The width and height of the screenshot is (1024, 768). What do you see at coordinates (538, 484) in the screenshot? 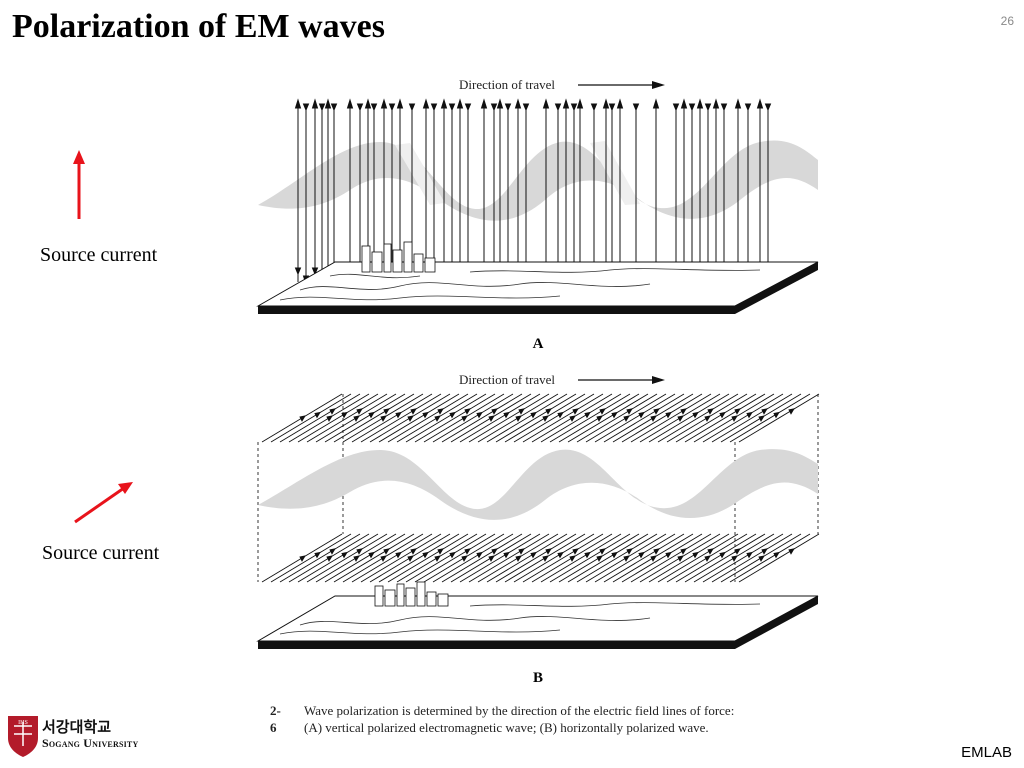
I see `wave-band-b` at bounding box center [538, 484].